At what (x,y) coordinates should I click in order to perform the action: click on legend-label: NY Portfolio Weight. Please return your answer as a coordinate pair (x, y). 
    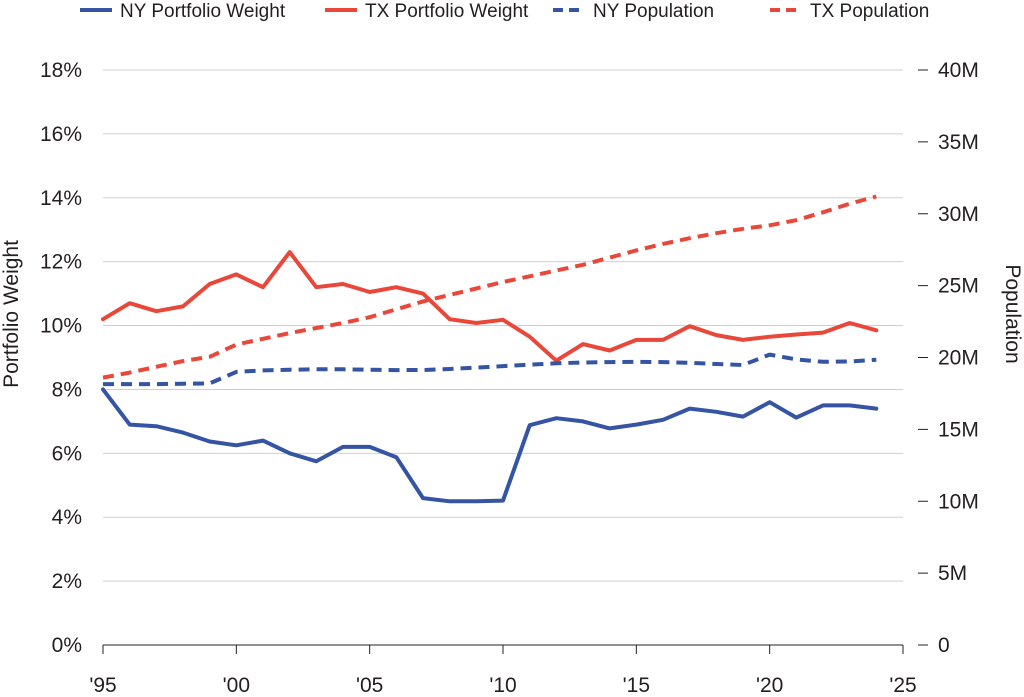
    Looking at the image, I should click on (203, 11).